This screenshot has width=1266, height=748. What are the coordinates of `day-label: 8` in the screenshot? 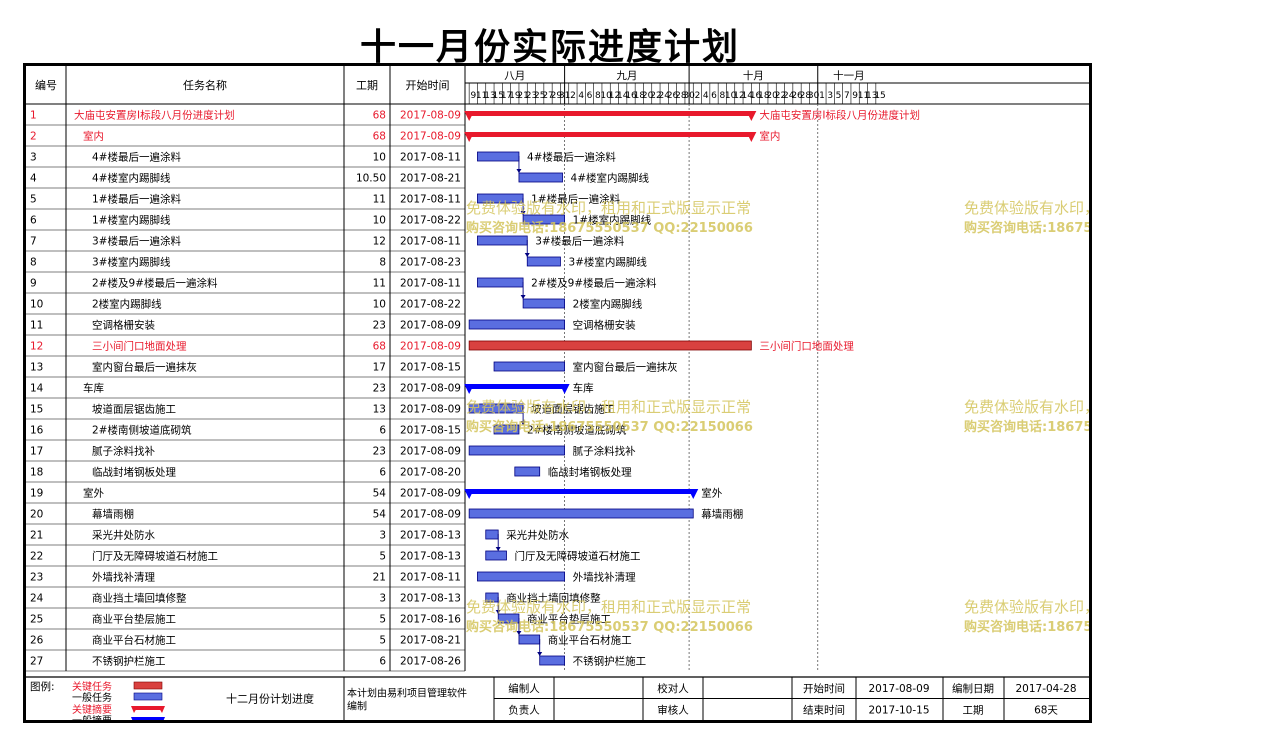 It's located at (598, 96).